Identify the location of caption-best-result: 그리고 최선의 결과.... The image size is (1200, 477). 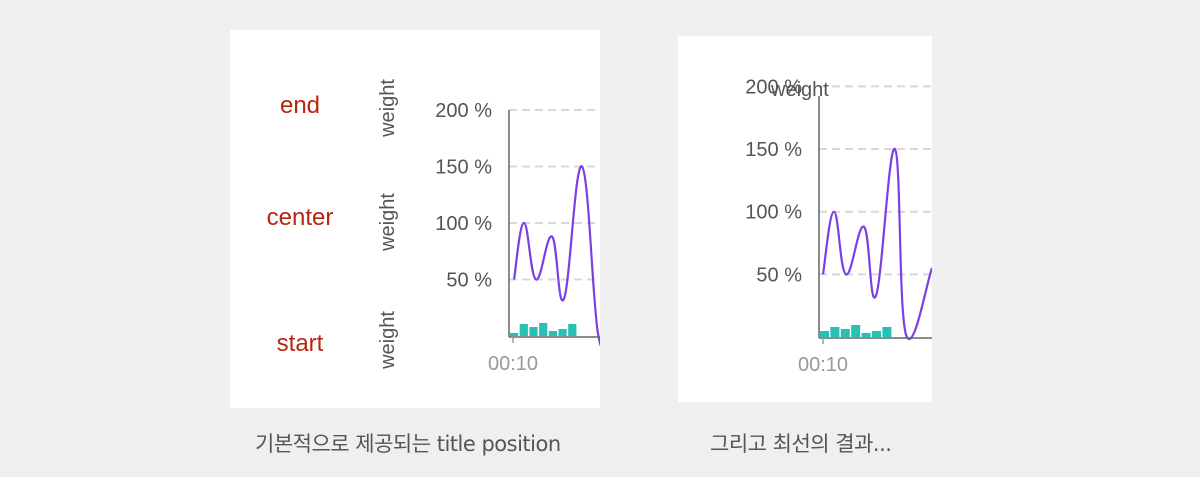
(801, 444).